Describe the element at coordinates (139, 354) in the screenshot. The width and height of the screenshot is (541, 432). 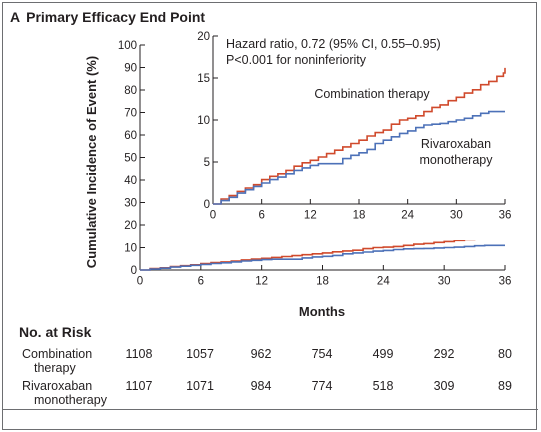
I see `risk-count: 1108` at that location.